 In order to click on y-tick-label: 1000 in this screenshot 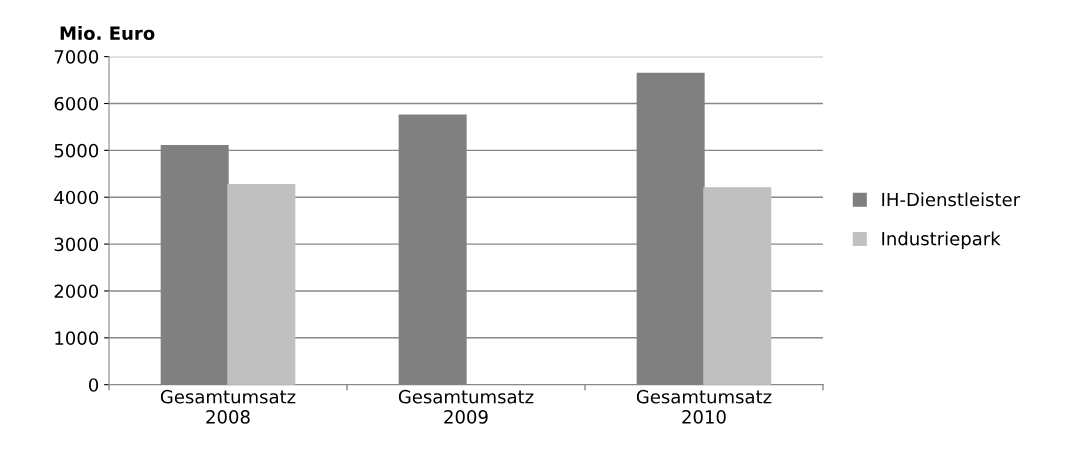, I will do `click(77, 338)`.